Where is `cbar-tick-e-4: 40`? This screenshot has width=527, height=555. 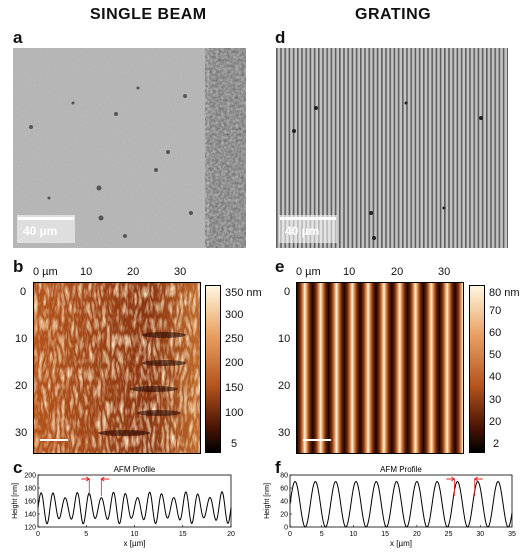 cbar-tick-e-4: 40 is located at coordinates (495, 377).